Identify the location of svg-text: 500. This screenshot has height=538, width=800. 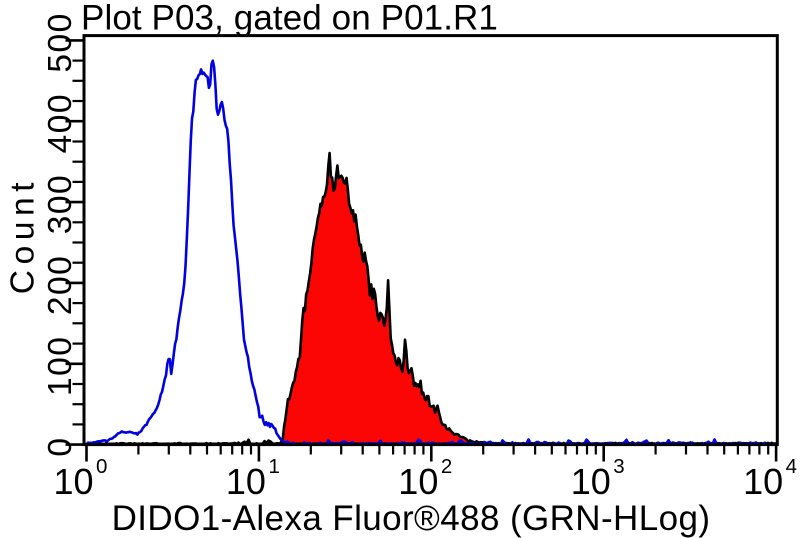
(60, 42).